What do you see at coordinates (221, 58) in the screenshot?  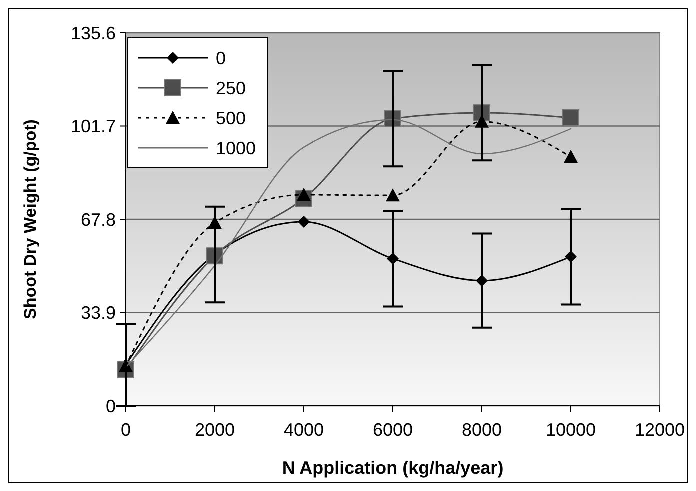 I see `legend-label: 0` at bounding box center [221, 58].